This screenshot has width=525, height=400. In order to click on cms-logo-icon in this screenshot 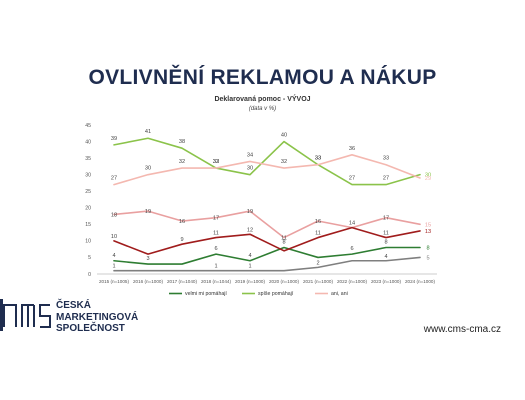, I will do `click(25, 315)`.